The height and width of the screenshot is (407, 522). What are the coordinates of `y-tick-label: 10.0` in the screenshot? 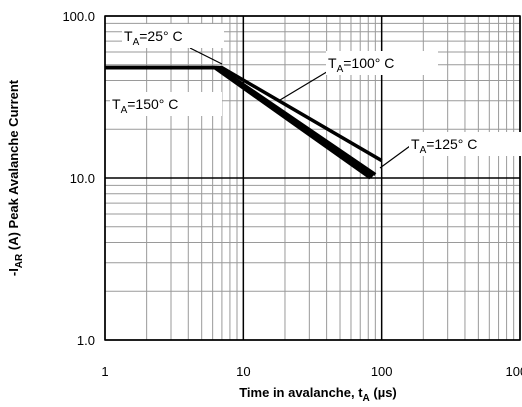 It's located at (82, 178).